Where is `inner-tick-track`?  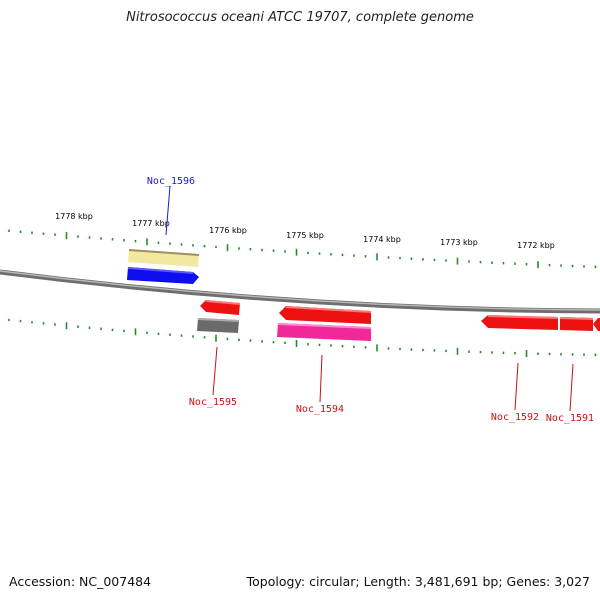 inner-tick-track is located at coordinates (302, 337).